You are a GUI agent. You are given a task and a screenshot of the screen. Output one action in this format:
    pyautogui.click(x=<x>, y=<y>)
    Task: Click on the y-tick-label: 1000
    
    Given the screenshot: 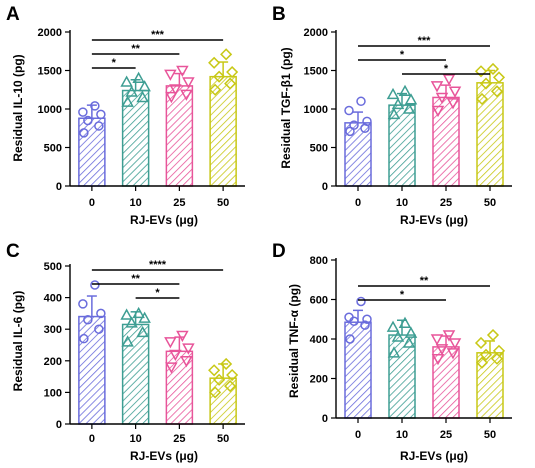 What is the action you would take?
    pyautogui.click(x=50, y=110)
    